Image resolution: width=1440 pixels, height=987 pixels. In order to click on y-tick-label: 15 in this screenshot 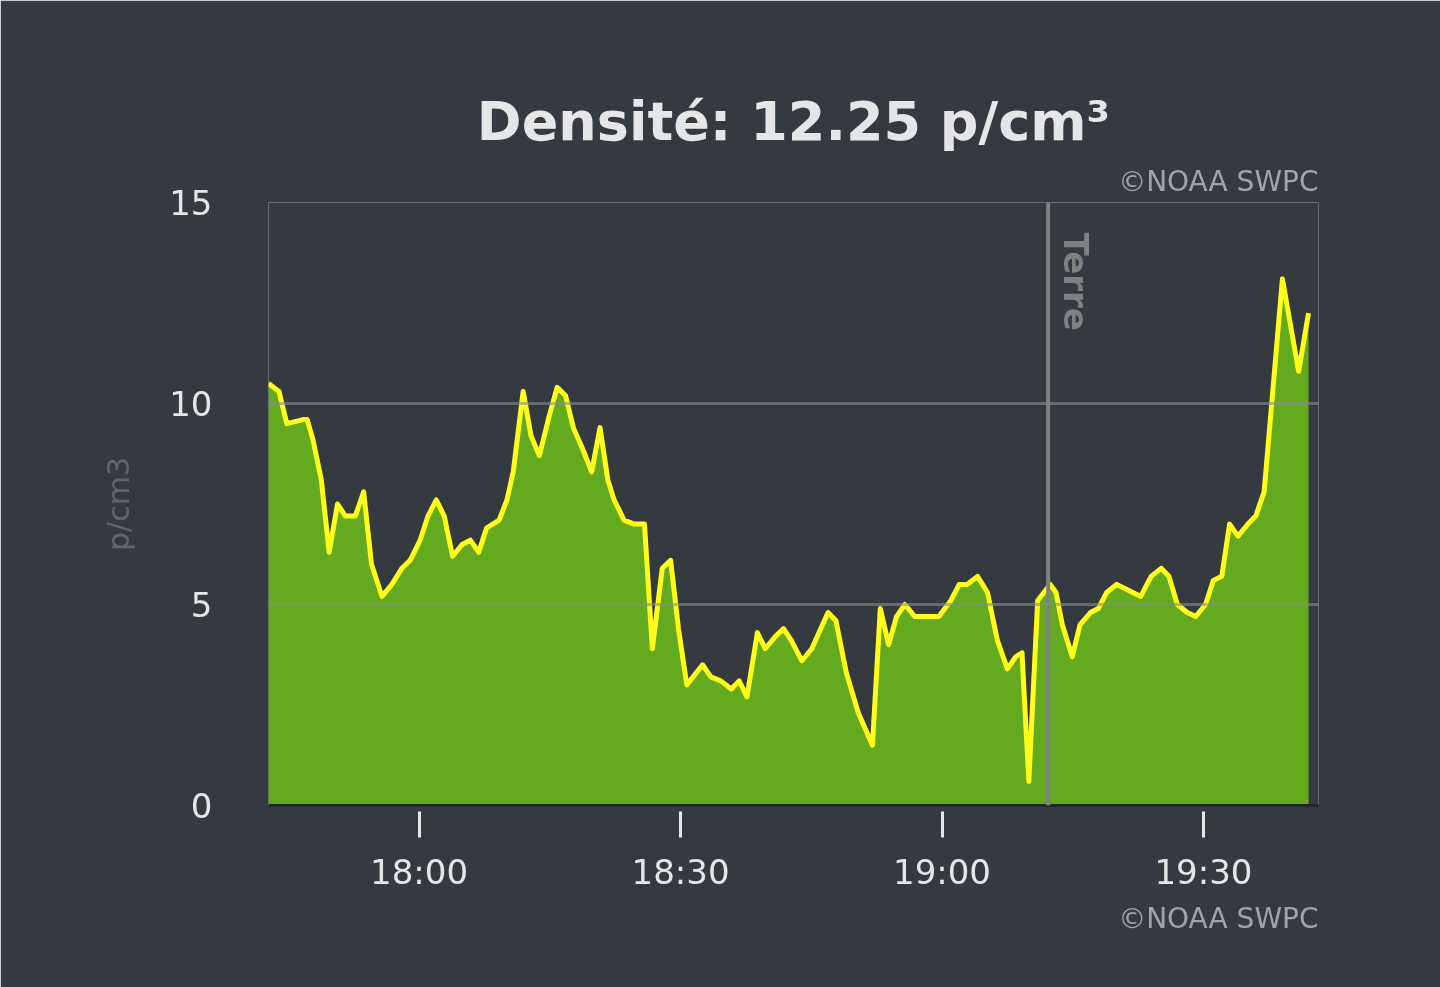, I will do `click(191, 203)`.